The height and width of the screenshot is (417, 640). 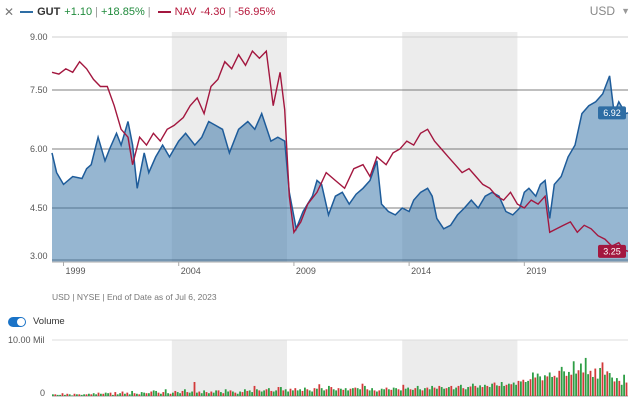 What do you see at coordinates (610, 11) in the screenshot?
I see `currency-selector: USD ▼` at bounding box center [610, 11].